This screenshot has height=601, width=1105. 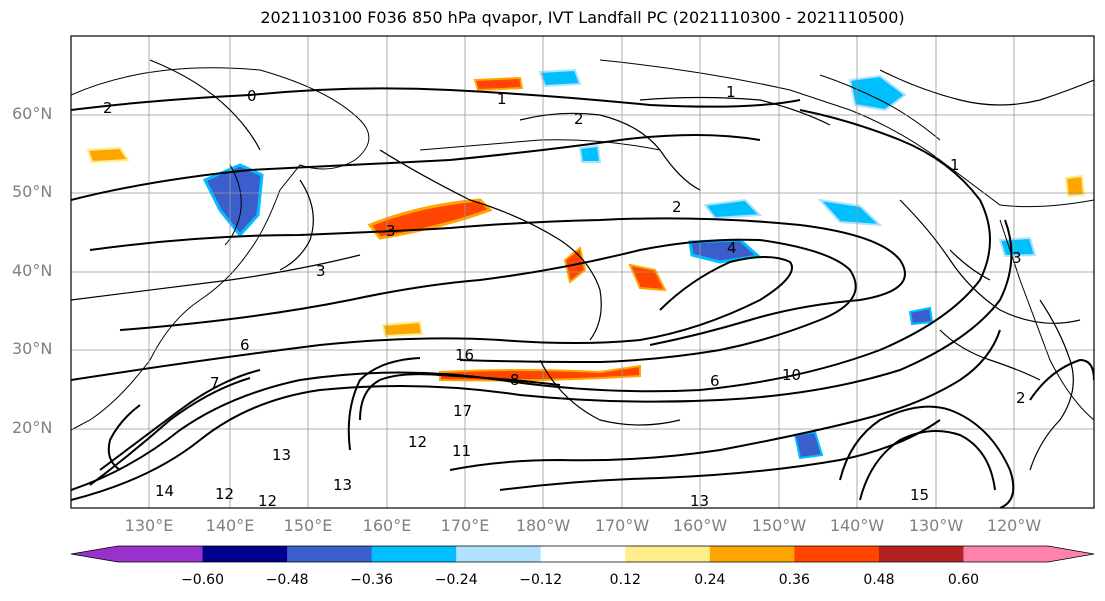 I want to click on lon-label: 150°E, so click(x=308, y=525).